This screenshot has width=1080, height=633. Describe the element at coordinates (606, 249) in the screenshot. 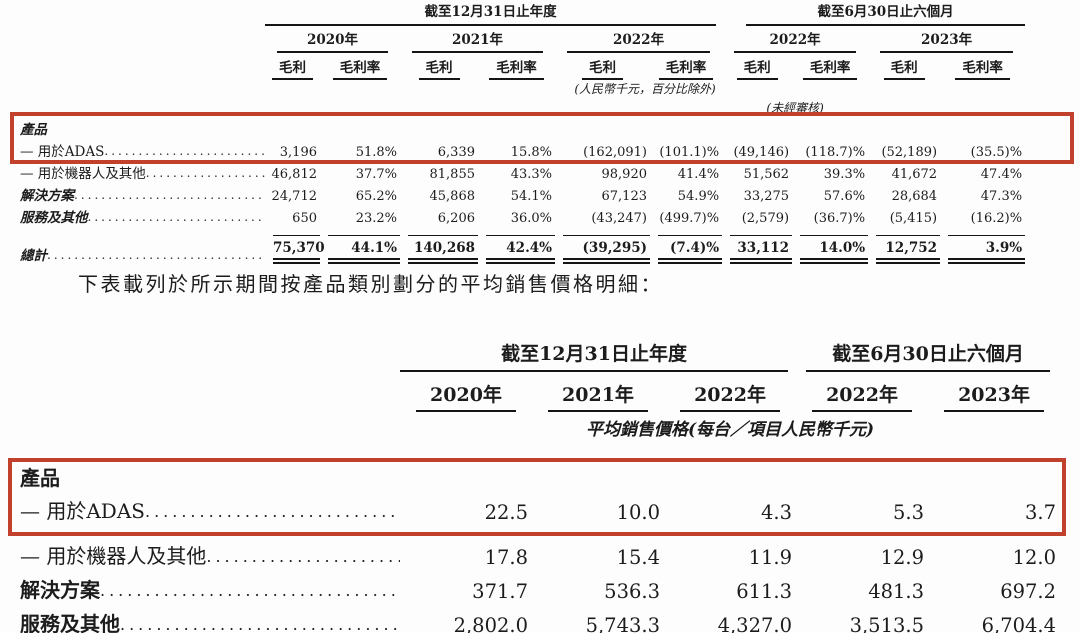

I see `total-value: (39,295)` at that location.